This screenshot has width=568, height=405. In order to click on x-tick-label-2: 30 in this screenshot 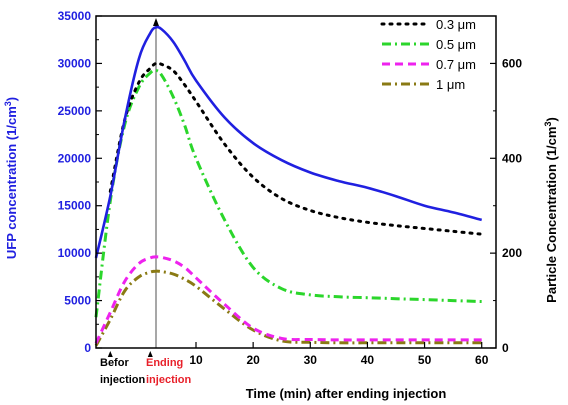, I will do `click(311, 360)`.